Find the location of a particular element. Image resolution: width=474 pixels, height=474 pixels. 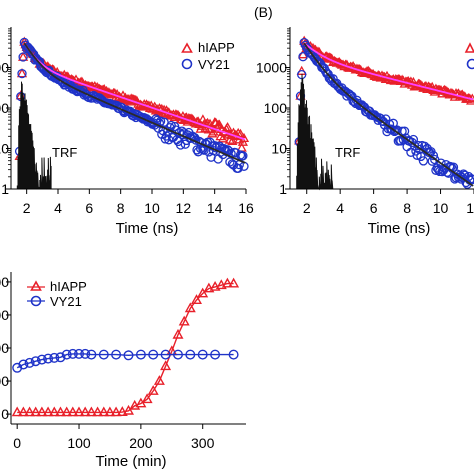

panel-c-xlabel: Time (min) is located at coordinates (130, 461).